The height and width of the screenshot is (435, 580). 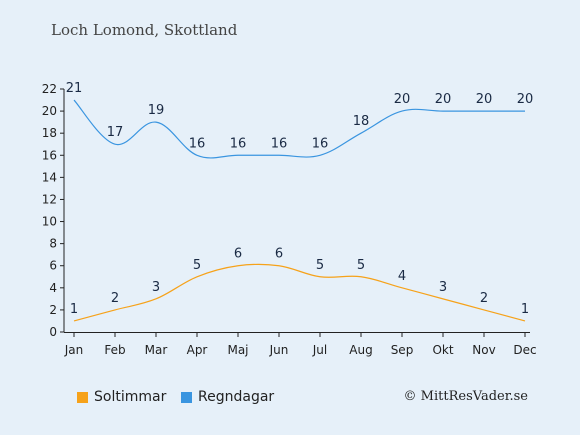 What do you see at coordinates (82, 397) in the screenshot?
I see `legend-swatch-sun` at bounding box center [82, 397].